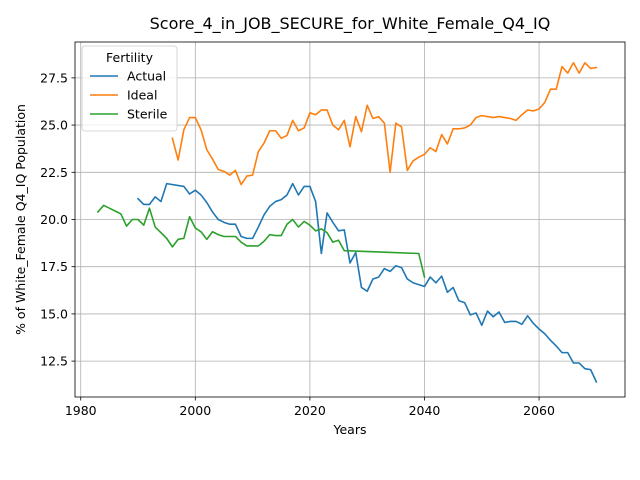  I want to click on y-tick-label: 12.5, so click(54, 361).